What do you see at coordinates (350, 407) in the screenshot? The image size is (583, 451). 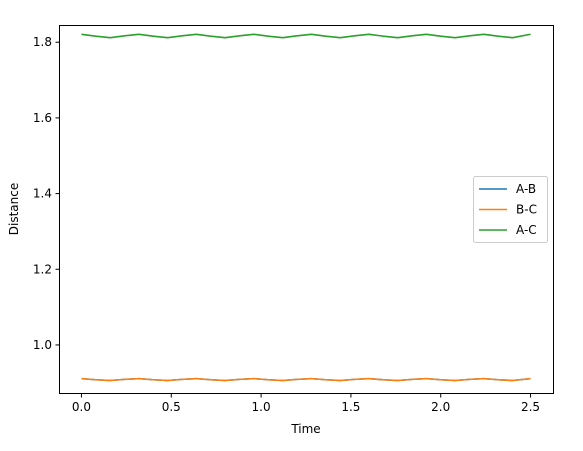 I see `x-tick-label: 1.5` at bounding box center [350, 407].